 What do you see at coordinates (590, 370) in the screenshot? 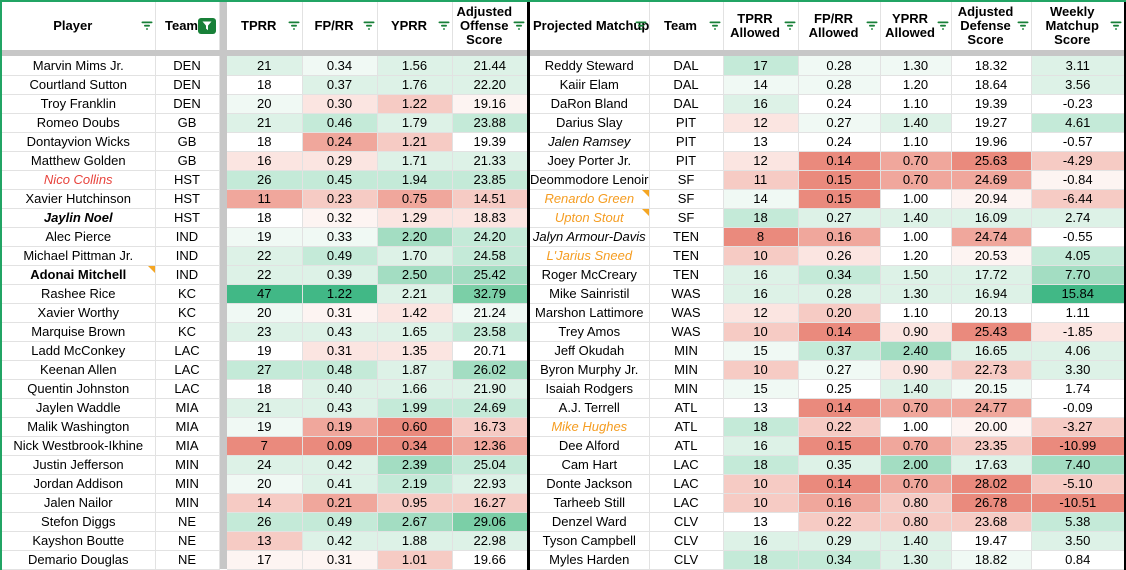
I see `matchup-player-cell: Byron Murphy Jr.` at bounding box center [590, 370].